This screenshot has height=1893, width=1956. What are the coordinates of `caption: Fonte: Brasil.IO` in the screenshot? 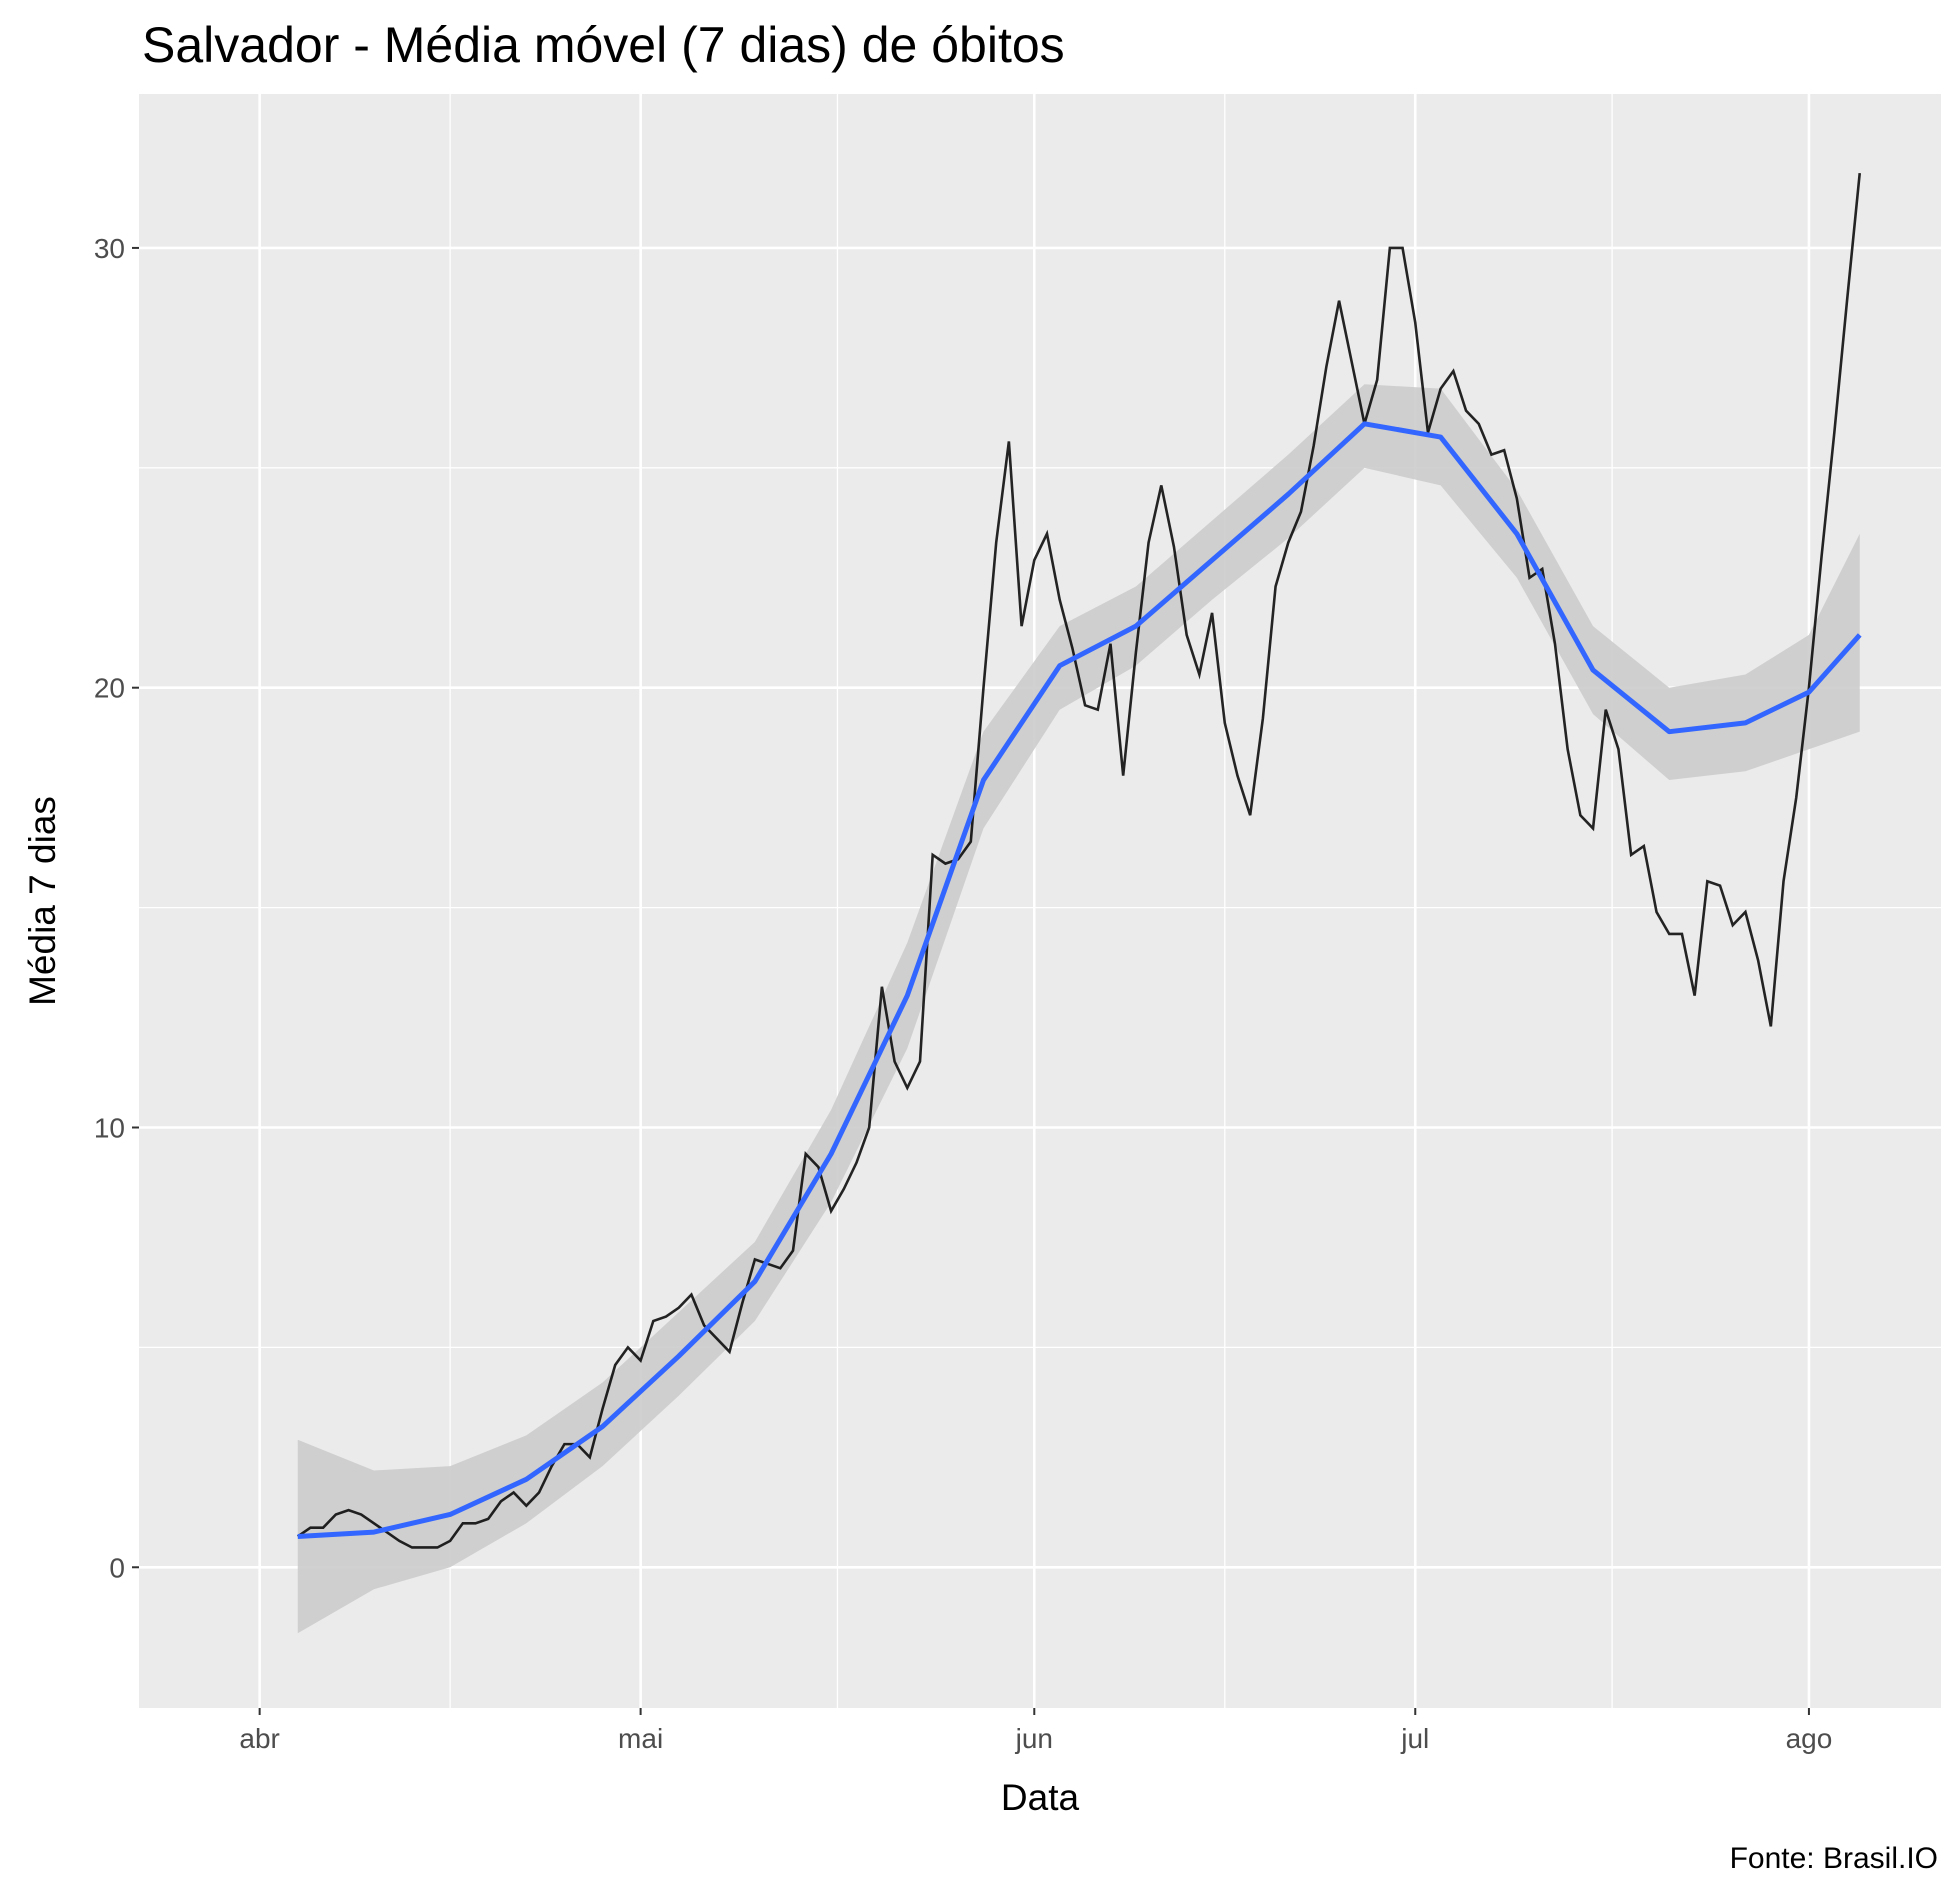 It's located at (1834, 1858).